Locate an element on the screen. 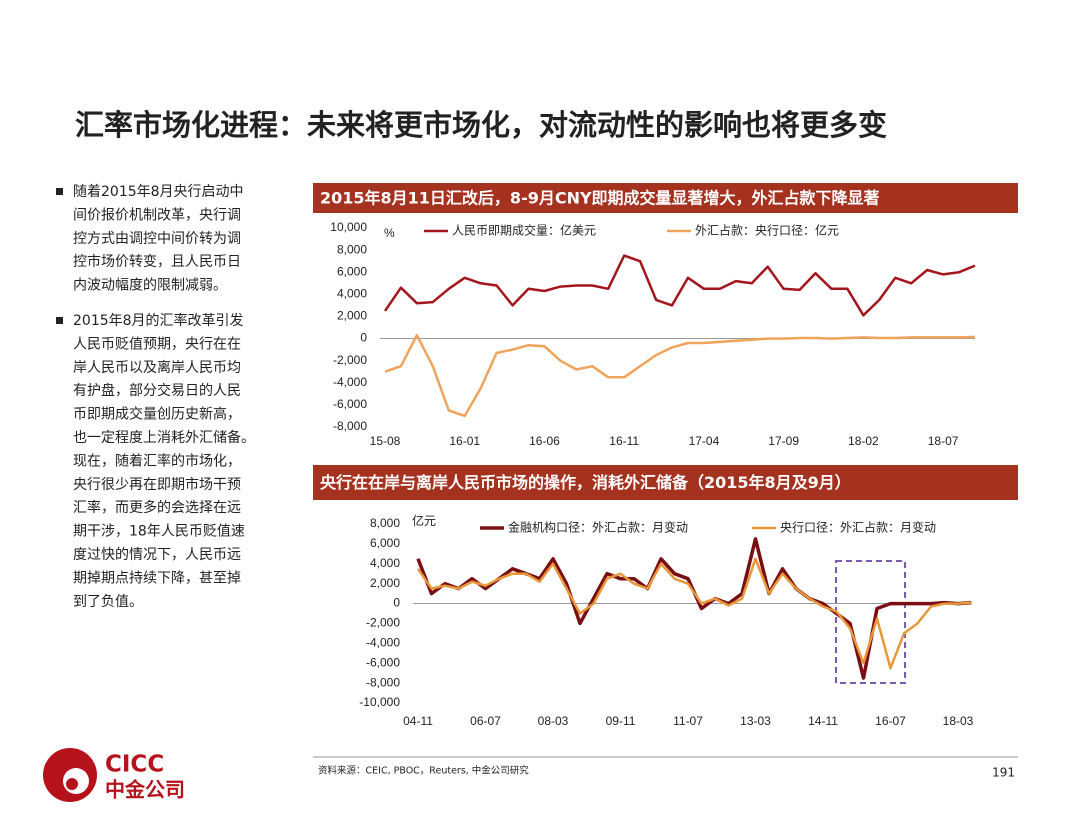 The image size is (1080, 834). highlight-box is located at coordinates (870, 622).